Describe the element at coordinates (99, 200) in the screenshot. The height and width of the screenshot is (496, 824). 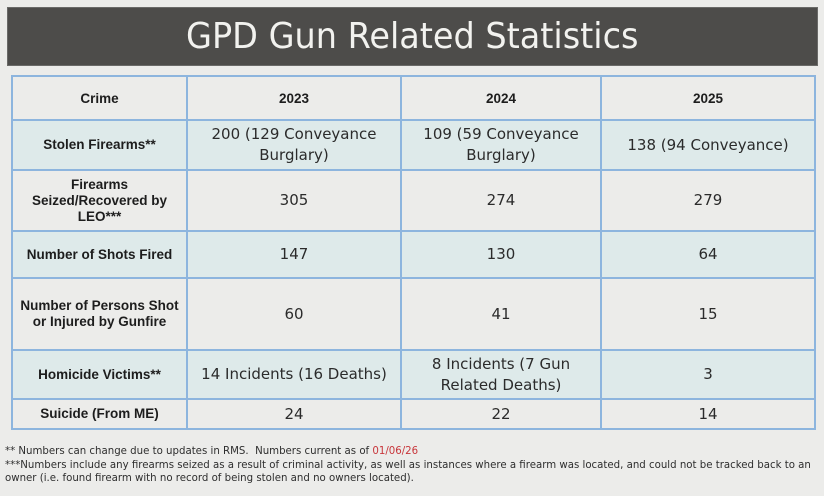
I see `row-label: Firearms Seized/Recovered by LEO***` at that location.